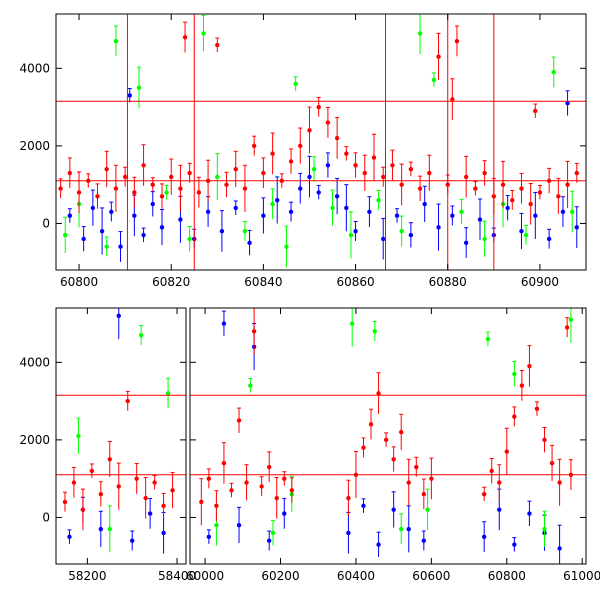  I want to click on x-tick-label: 60600, so click(431, 576).